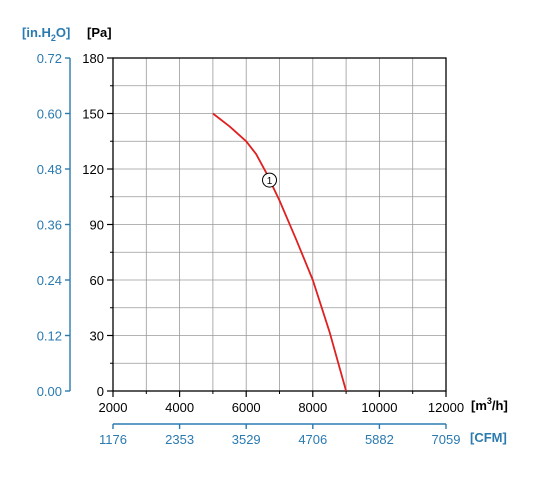 Image resolution: width=556 pixels, height=479 pixels. I want to click on secondary-y-axis-unit: [in.H2O], so click(46, 34).